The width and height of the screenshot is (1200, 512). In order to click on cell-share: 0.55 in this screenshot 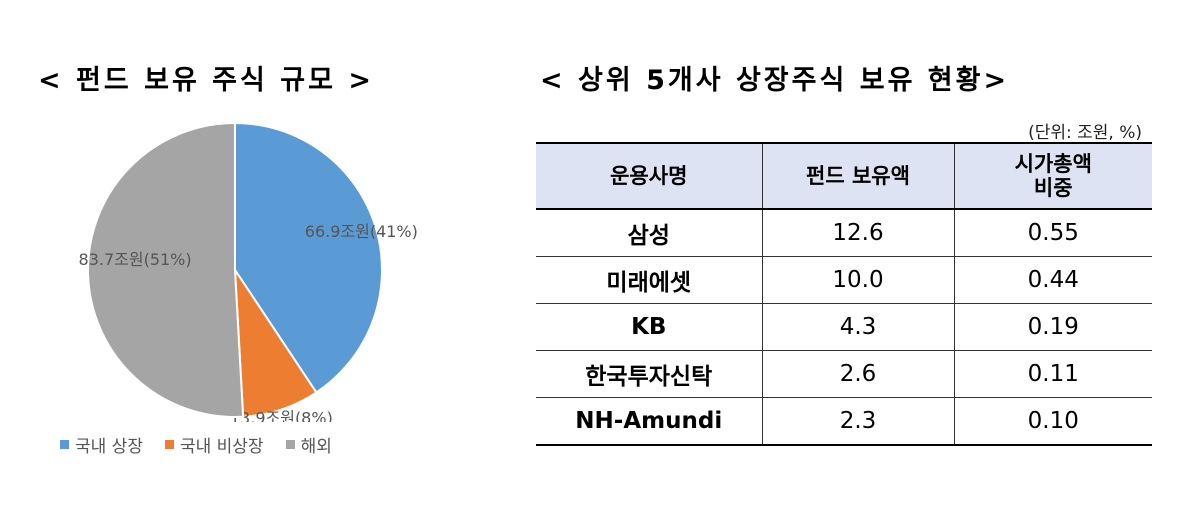, I will do `click(1052, 233)`.